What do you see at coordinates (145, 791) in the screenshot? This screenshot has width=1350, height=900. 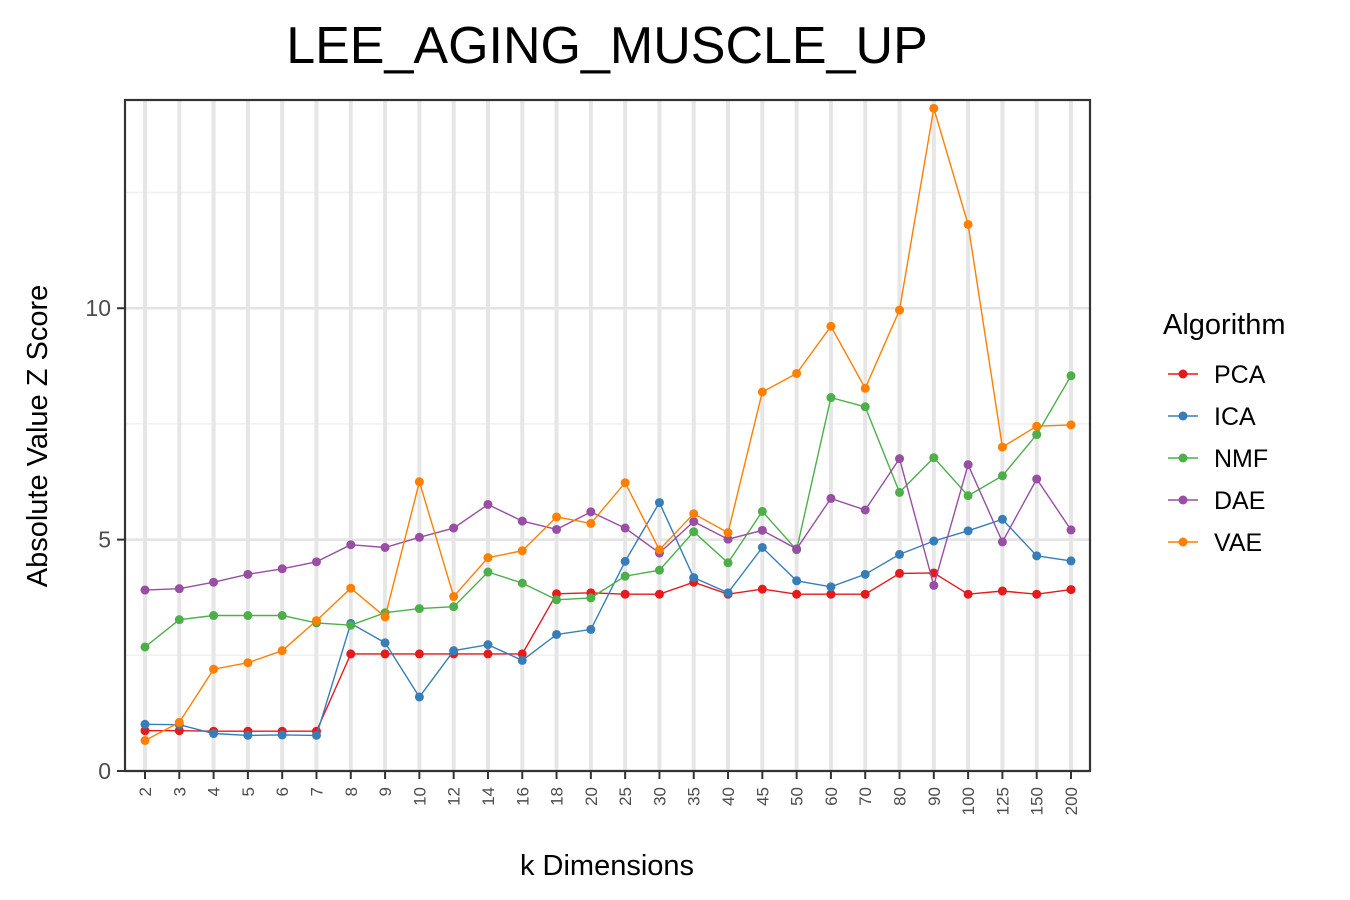 I see `x-tick-label: 2` at bounding box center [145, 791].